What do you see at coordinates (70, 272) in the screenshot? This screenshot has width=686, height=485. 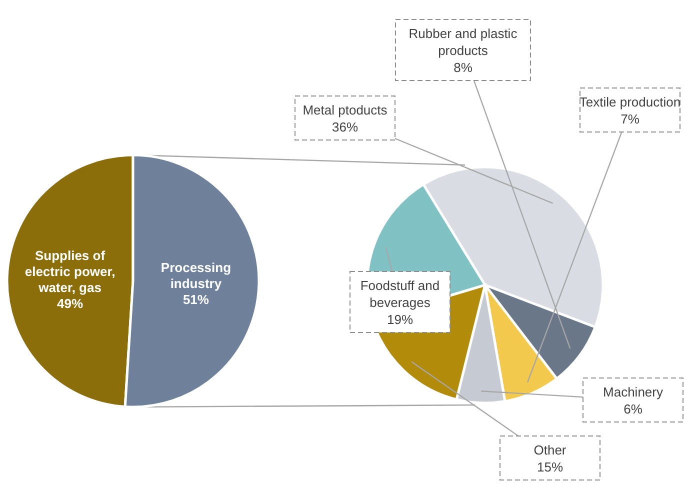 I see `slice-label: Supplies of electric power, water, gas` at bounding box center [70, 272].